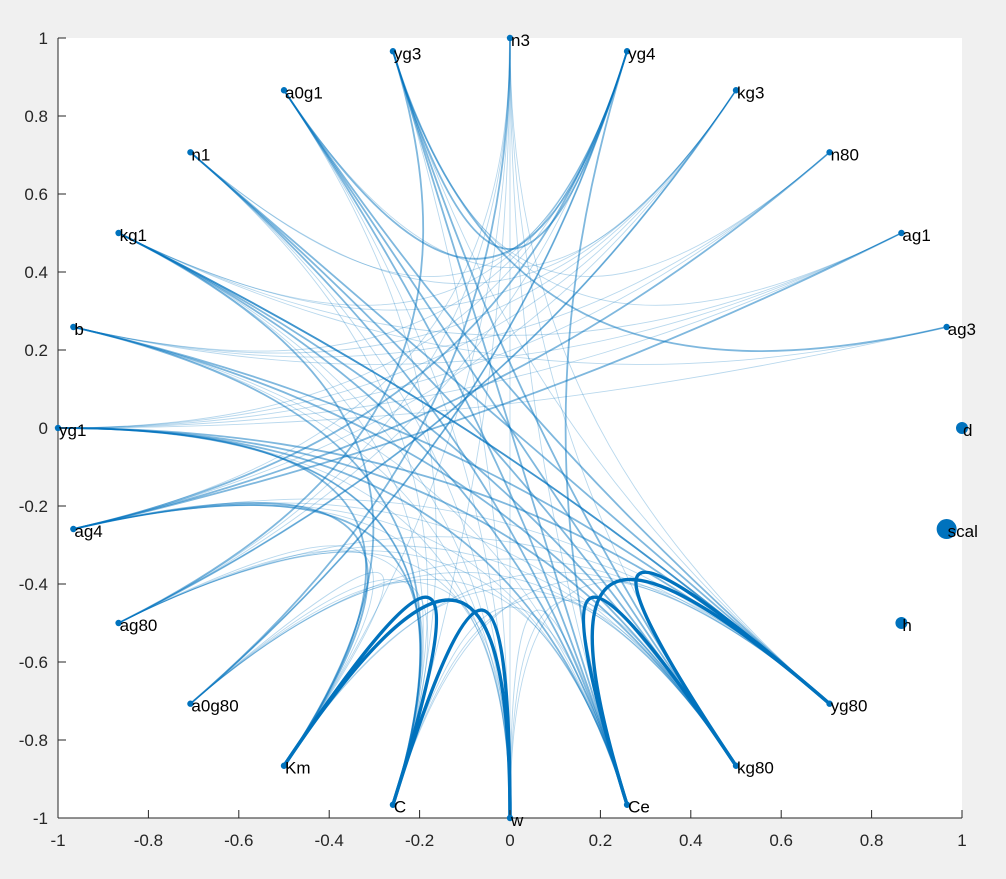 The width and height of the screenshot is (1006, 879). Describe the element at coordinates (962, 329) in the screenshot. I see `node-label: ag3` at that location.